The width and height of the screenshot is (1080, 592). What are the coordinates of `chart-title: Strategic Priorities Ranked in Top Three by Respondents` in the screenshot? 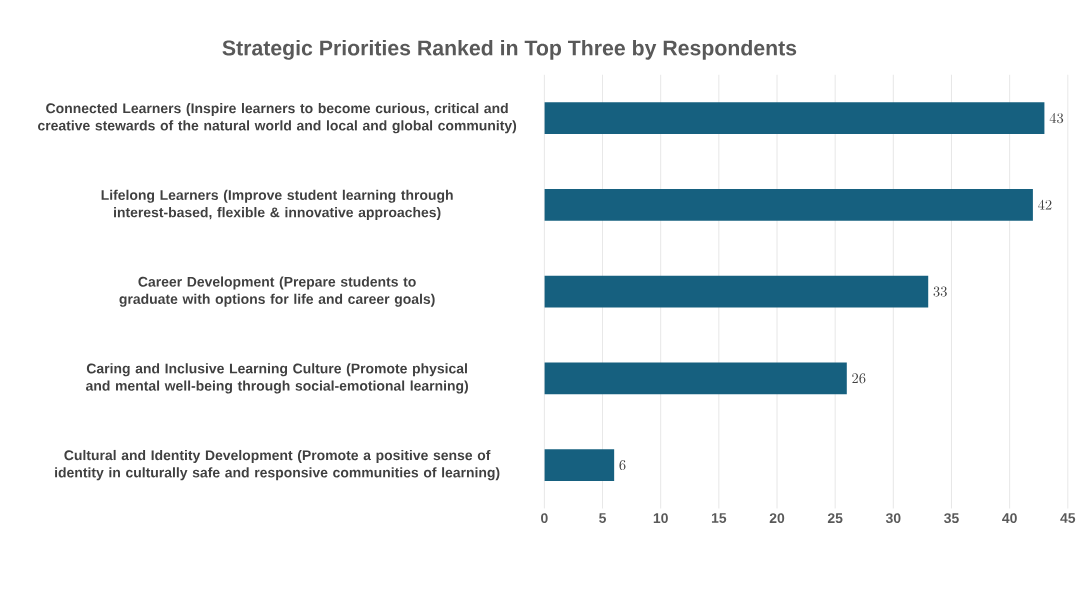 It's located at (509, 49).